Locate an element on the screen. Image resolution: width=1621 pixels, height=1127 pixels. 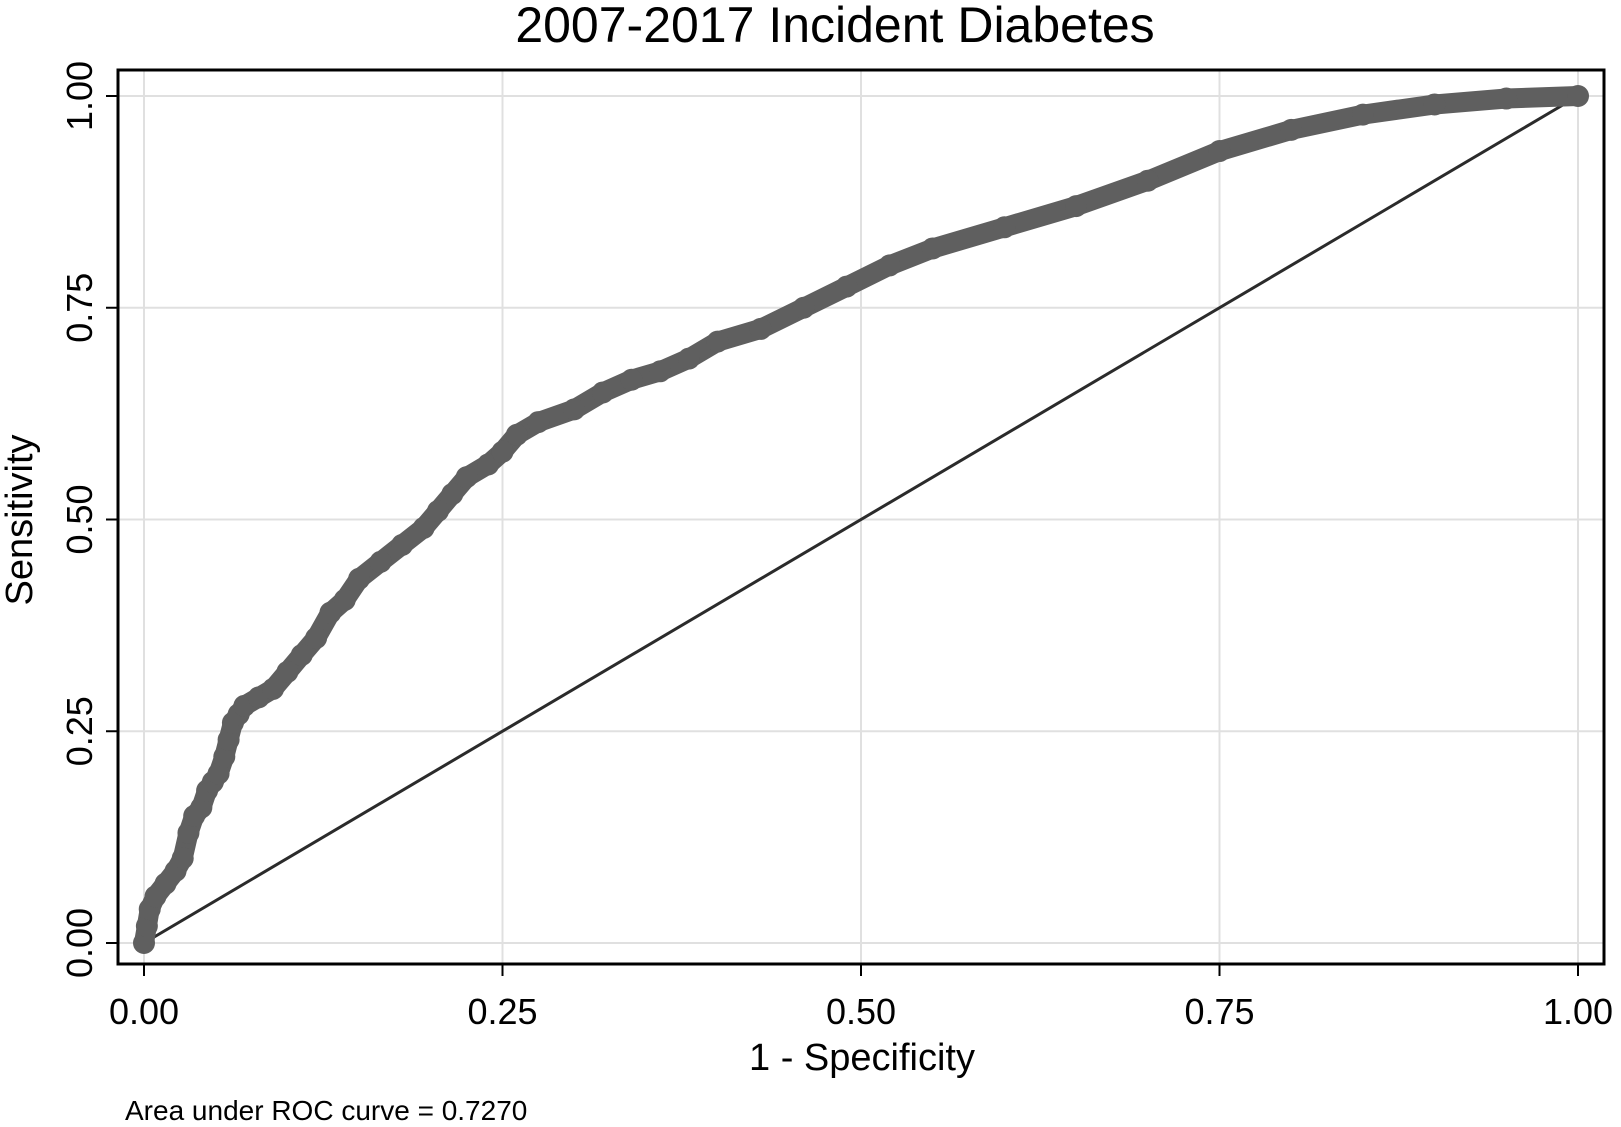
y-tick-label: 0.50 is located at coordinates (79, 519).